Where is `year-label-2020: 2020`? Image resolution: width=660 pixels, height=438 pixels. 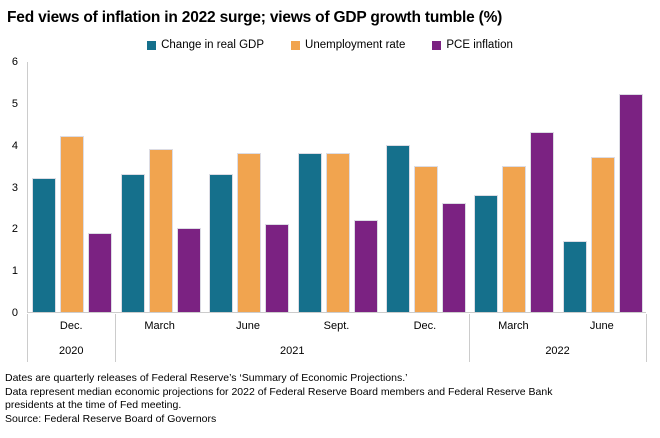 year-label-2020: 2020 is located at coordinates (71, 351).